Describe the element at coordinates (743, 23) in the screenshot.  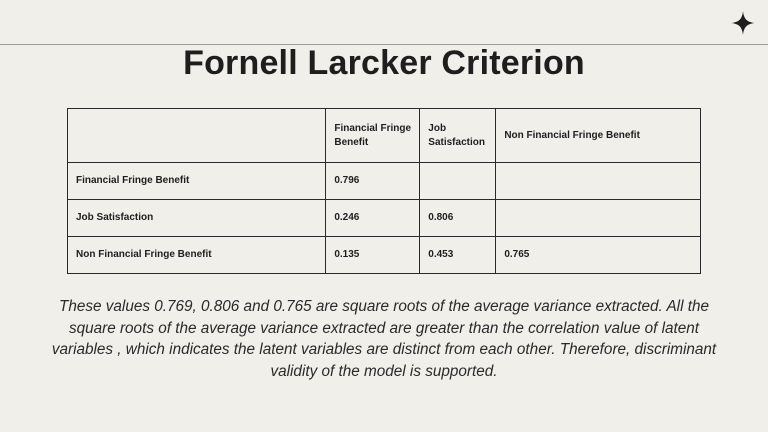
I see `four-point-star-icon` at that location.